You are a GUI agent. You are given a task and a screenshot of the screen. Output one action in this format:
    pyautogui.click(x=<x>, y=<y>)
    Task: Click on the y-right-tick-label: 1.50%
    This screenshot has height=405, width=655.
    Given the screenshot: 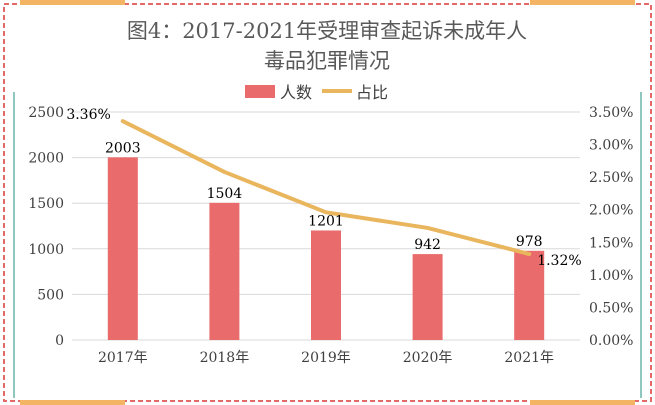 What is the action you would take?
    pyautogui.click(x=611, y=243)
    